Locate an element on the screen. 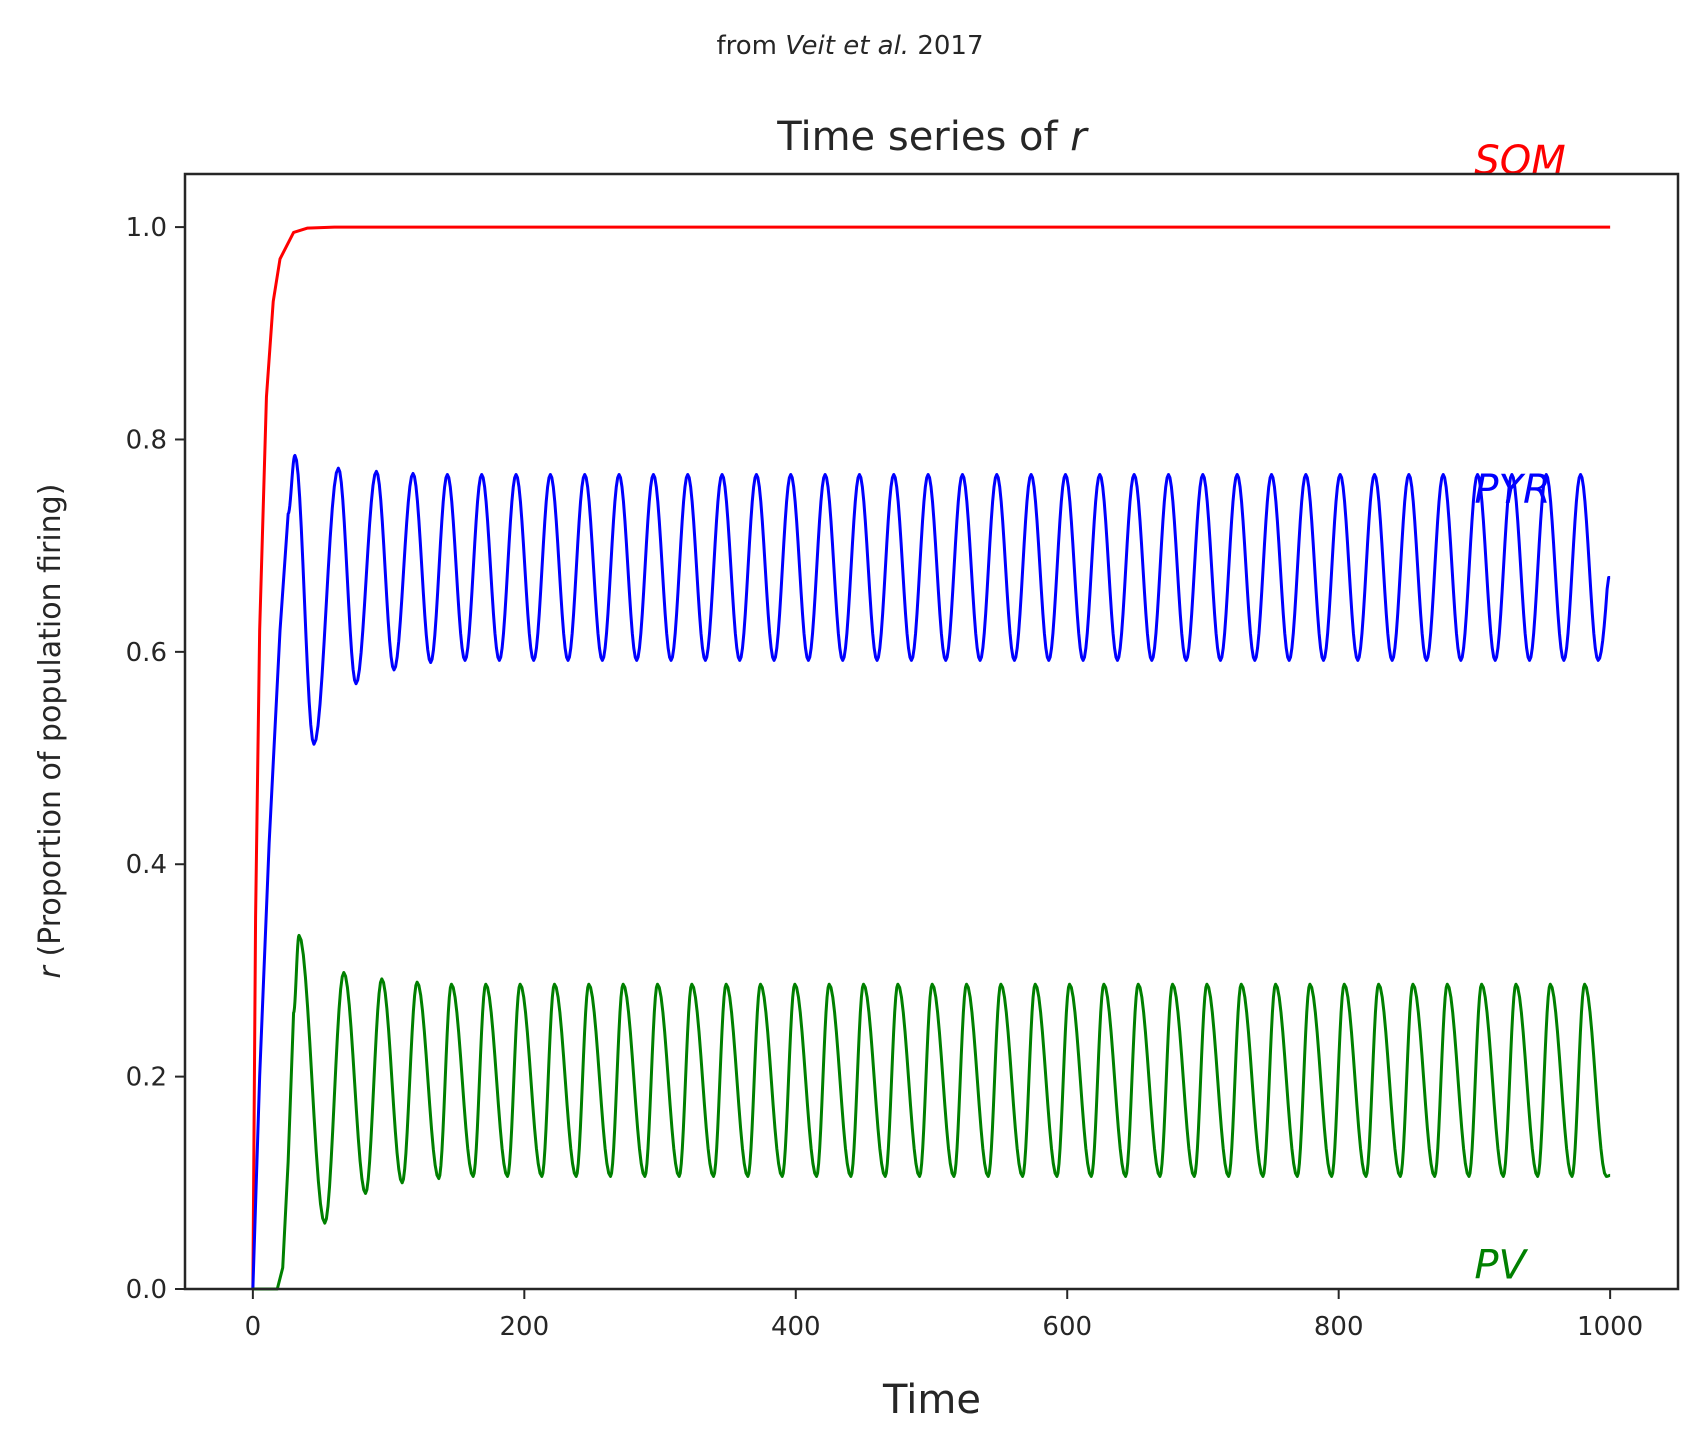 This screenshot has height=1448, width=1701. x-tick-label: 0 is located at coordinates (253, 1327).